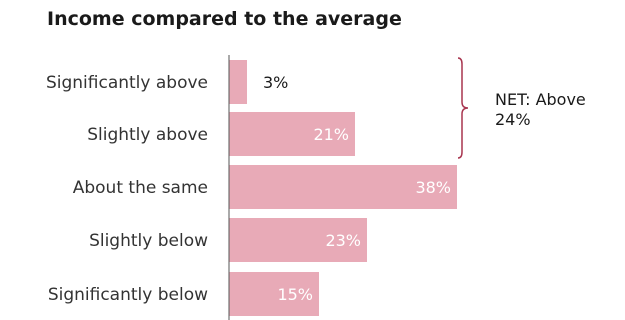 The image size is (625, 320). Describe the element at coordinates (540, 99) in the screenshot. I see `net-annotation-line-1: NET: Above` at that location.